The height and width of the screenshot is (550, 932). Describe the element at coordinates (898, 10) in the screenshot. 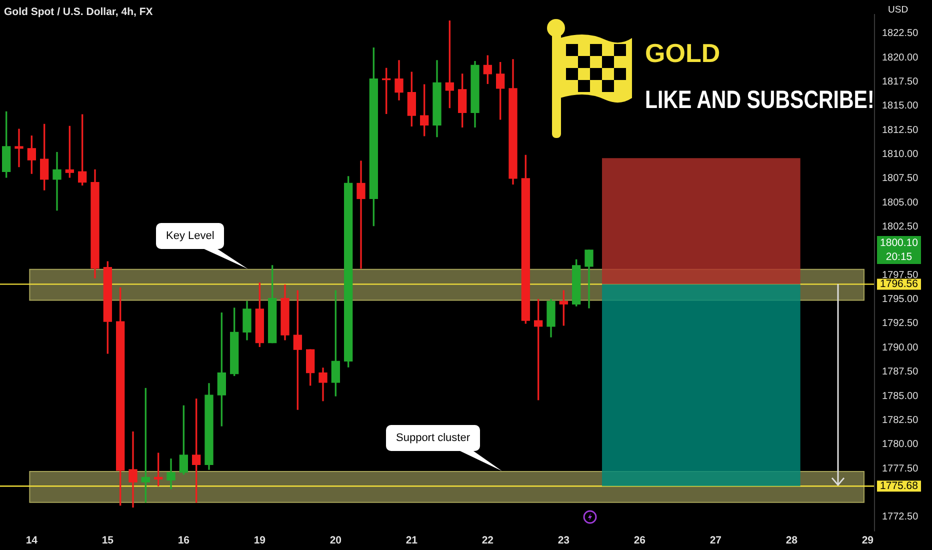

I see `y-axis-title: USD` at that location.